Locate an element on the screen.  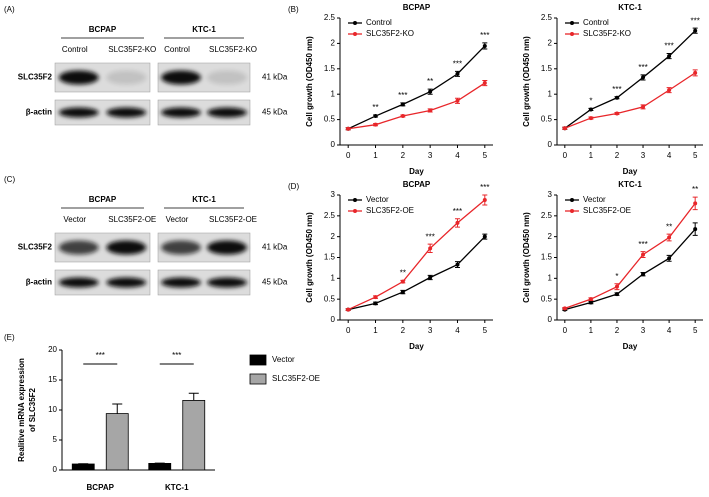
y-axis-label: Realitive mRNA expression is located at coordinates (21, 410).